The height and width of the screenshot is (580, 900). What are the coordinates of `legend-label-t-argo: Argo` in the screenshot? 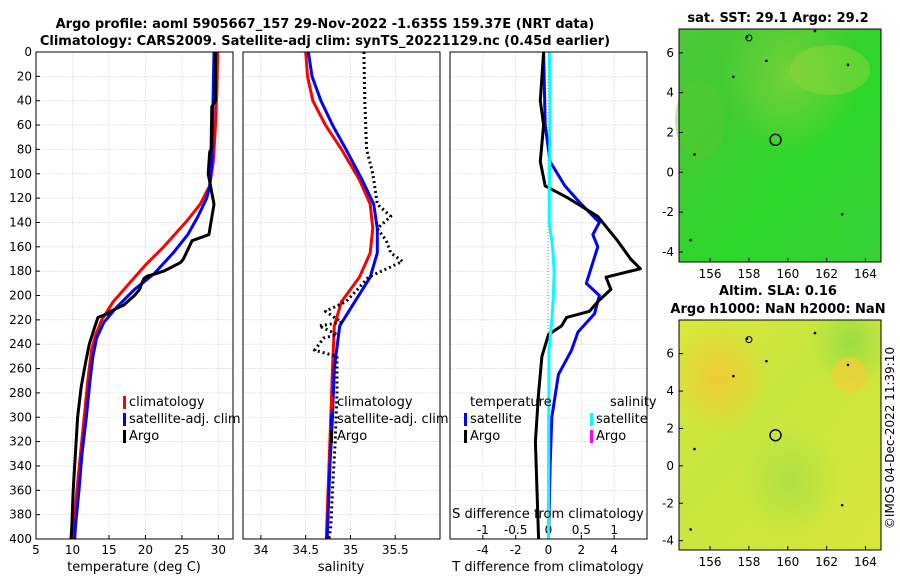 It's located at (485, 436).